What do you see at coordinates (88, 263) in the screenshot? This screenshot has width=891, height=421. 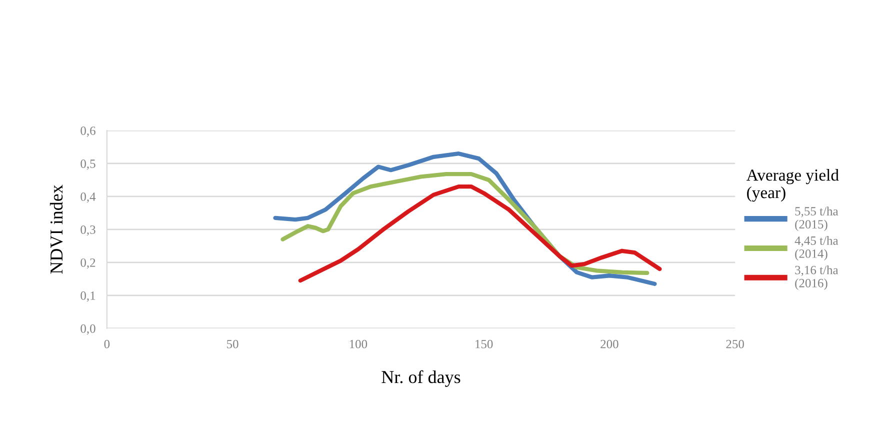 I see `y-tick-label: 0,2` at bounding box center [88, 263].